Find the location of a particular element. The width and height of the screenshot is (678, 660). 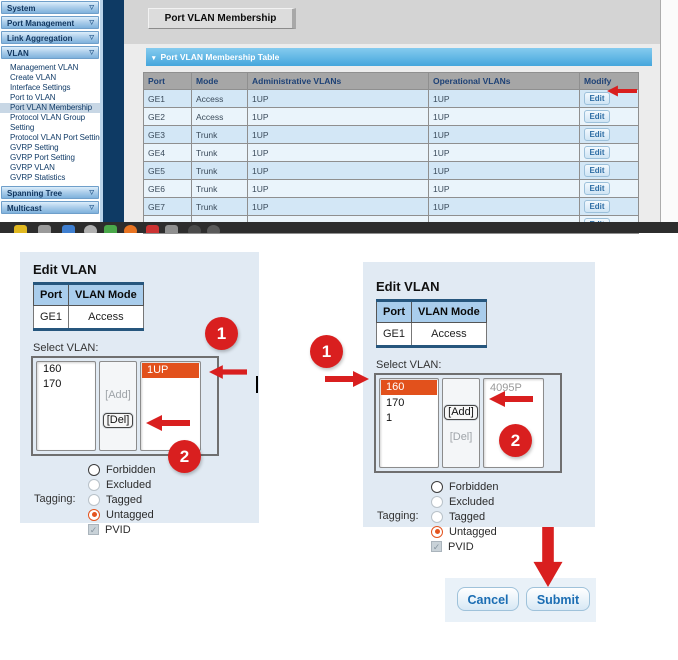

page-title: Port VLAN Membership is located at coordinates (222, 18).